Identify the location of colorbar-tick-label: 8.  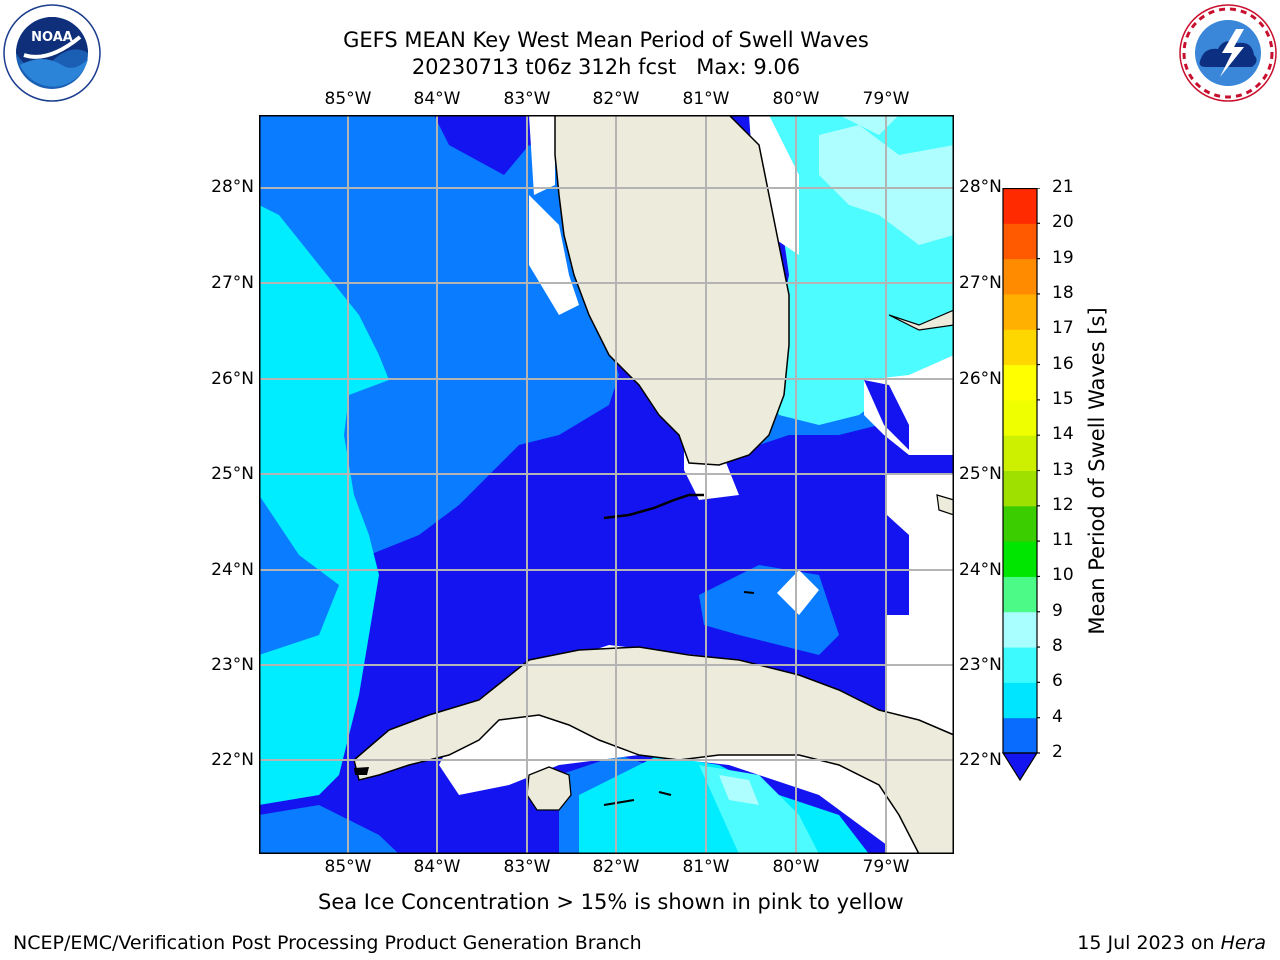
(1057, 646).